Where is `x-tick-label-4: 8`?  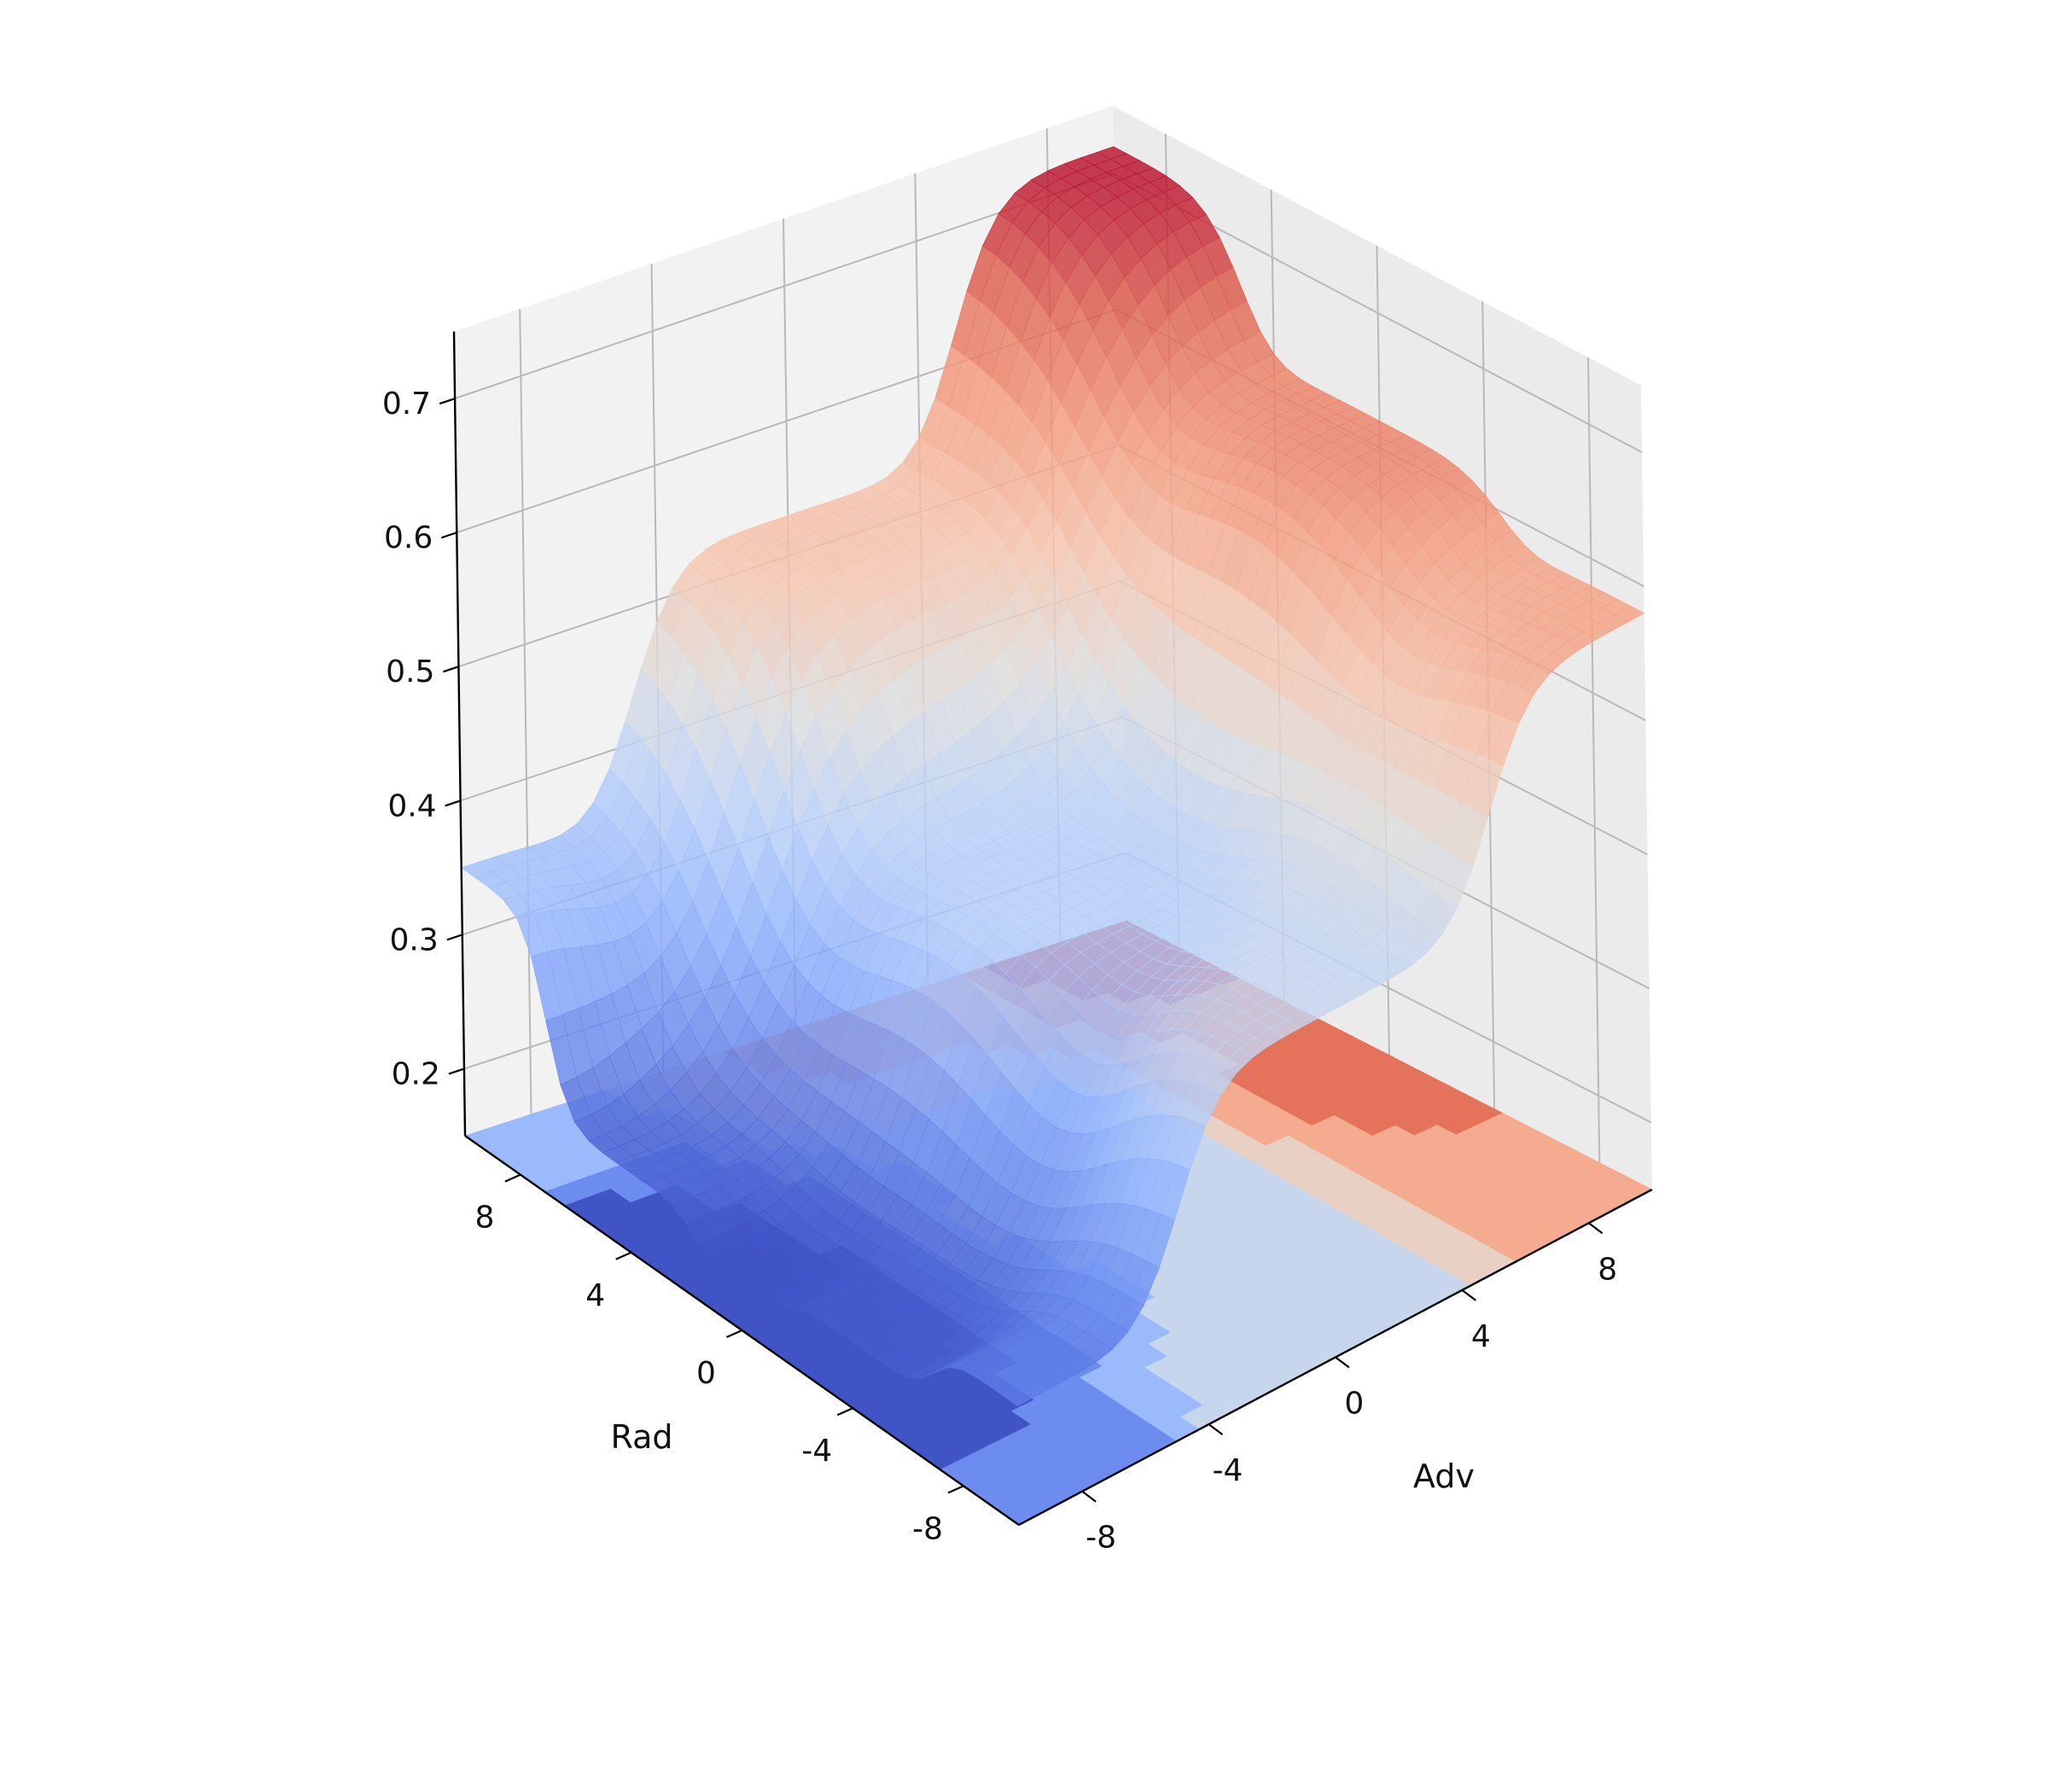 x-tick-label-4: 8 is located at coordinates (1607, 1269).